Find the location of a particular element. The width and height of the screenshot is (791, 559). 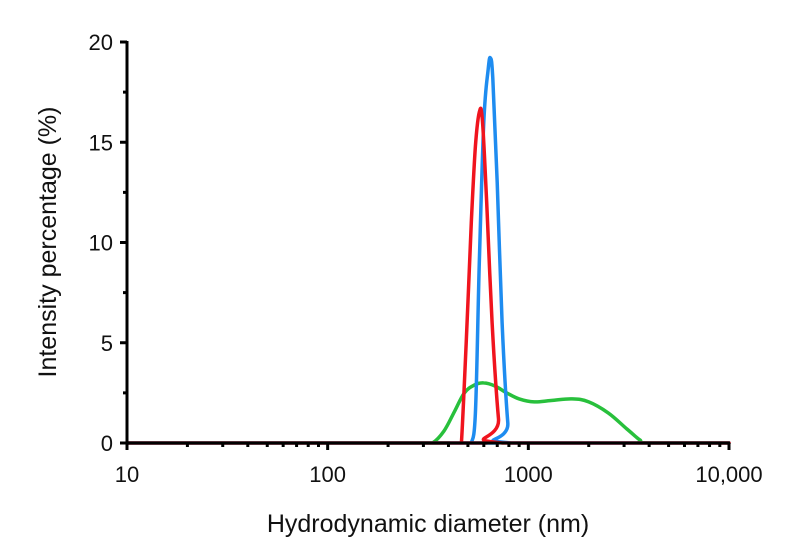

y-tick-label: 15 is located at coordinates (101, 142).